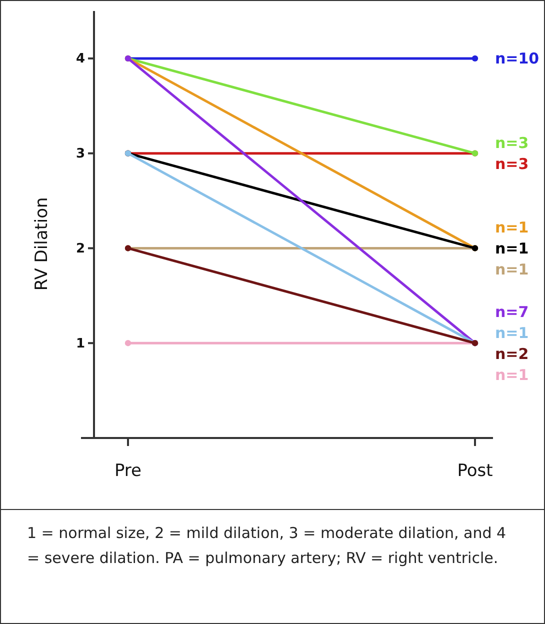 This screenshot has height=624, width=545. What do you see at coordinates (42, 244) in the screenshot?
I see `y-axis-title: RV Dilation` at bounding box center [42, 244].